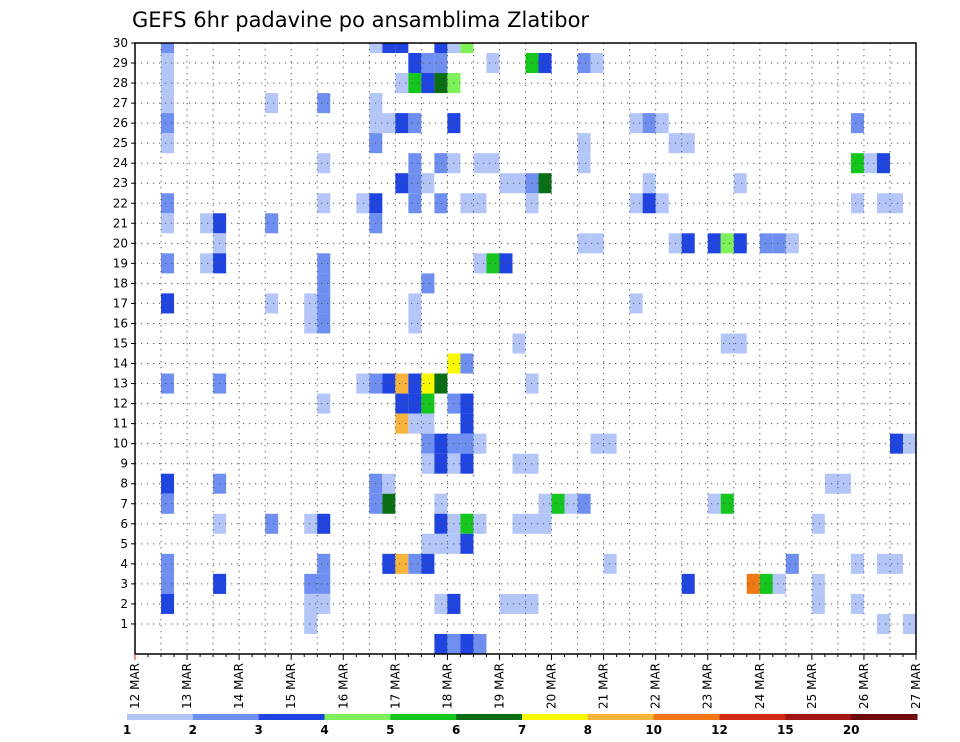  Describe the element at coordinates (120, 444) in the screenshot. I see `y-tick-label: 10` at that location.